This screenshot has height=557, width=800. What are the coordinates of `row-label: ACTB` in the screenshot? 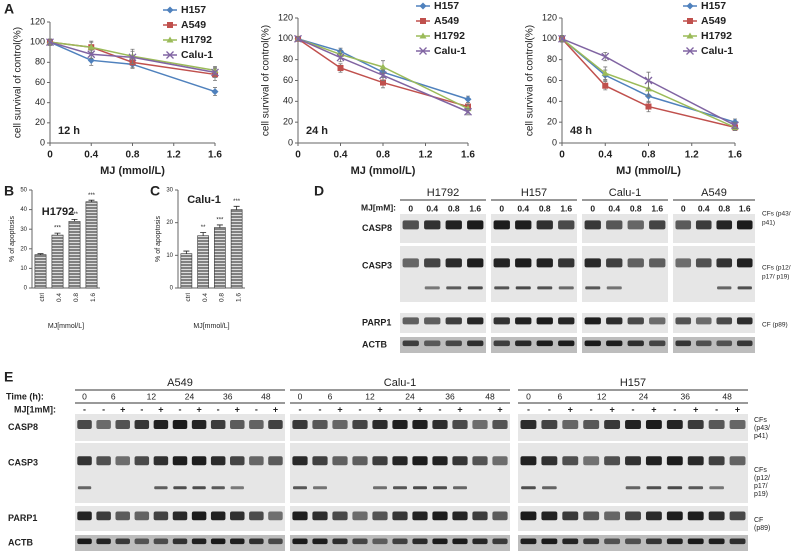 It's located at (374, 344).